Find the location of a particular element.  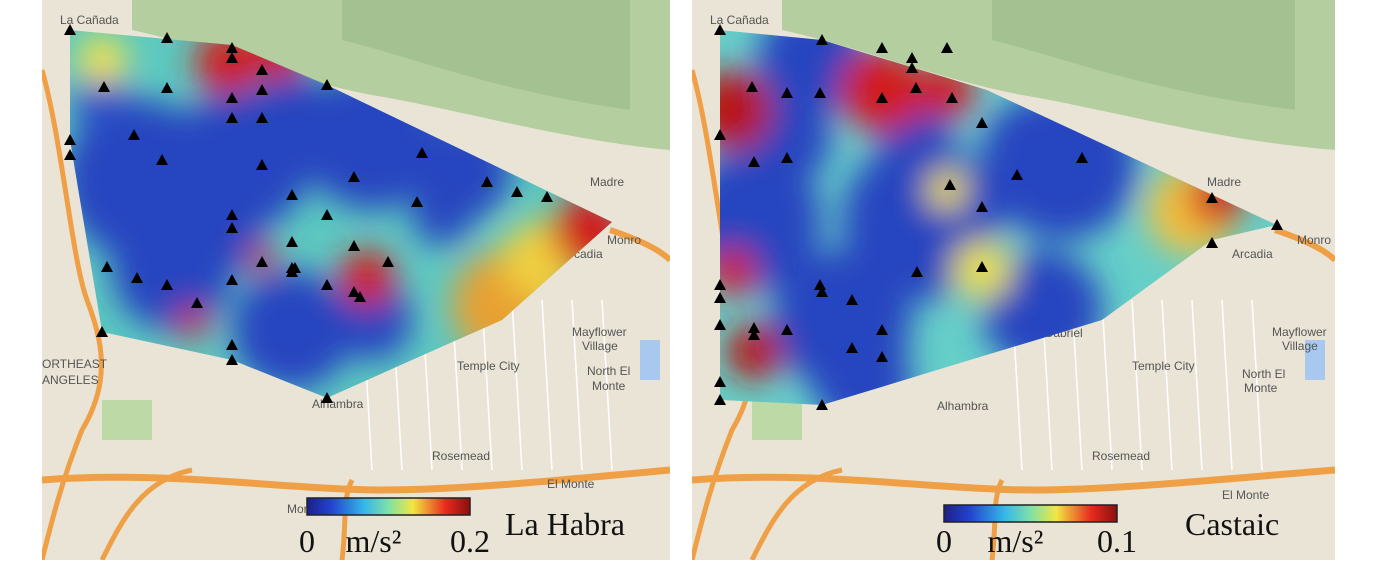

colorbar-max: 0.2 is located at coordinates (470, 541).